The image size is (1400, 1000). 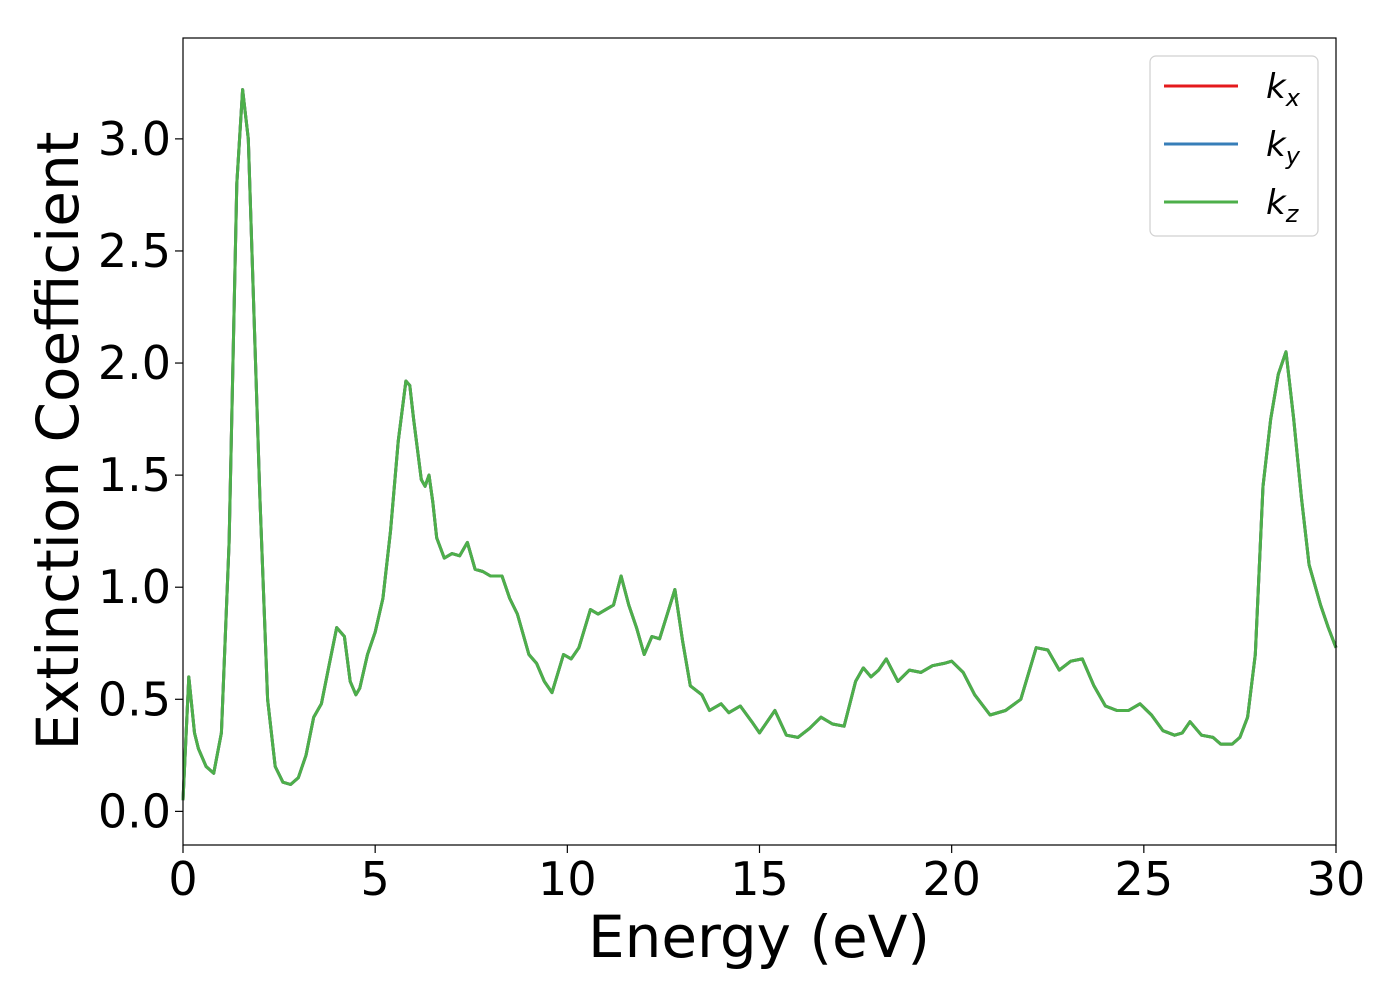 I want to click on legend-label-ky: ky, so click(x=1283, y=147).